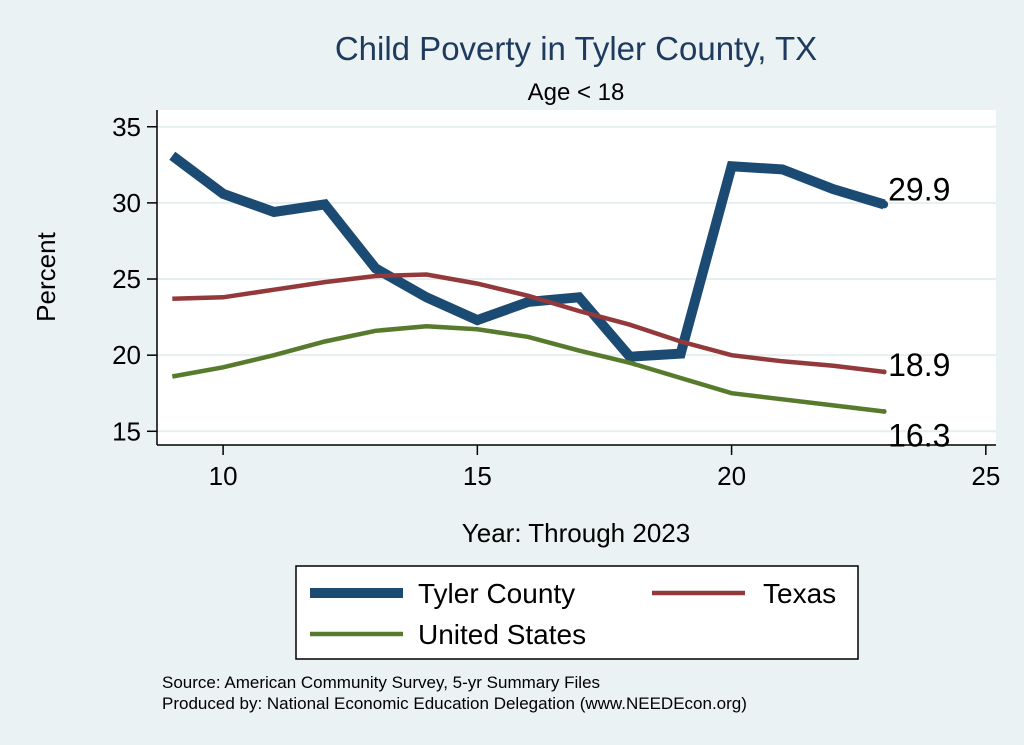 This screenshot has height=745, width=1024. What do you see at coordinates (915, 312) in the screenshot?
I see `end-labels: 29.9 18.9 16.3` at bounding box center [915, 312].